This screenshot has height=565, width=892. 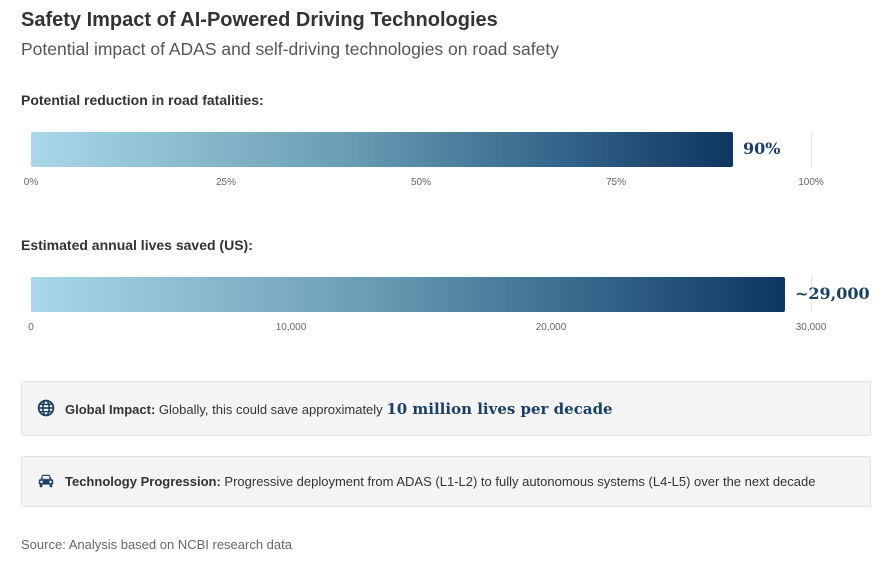 I want to click on globe-icon, so click(x=46, y=408).